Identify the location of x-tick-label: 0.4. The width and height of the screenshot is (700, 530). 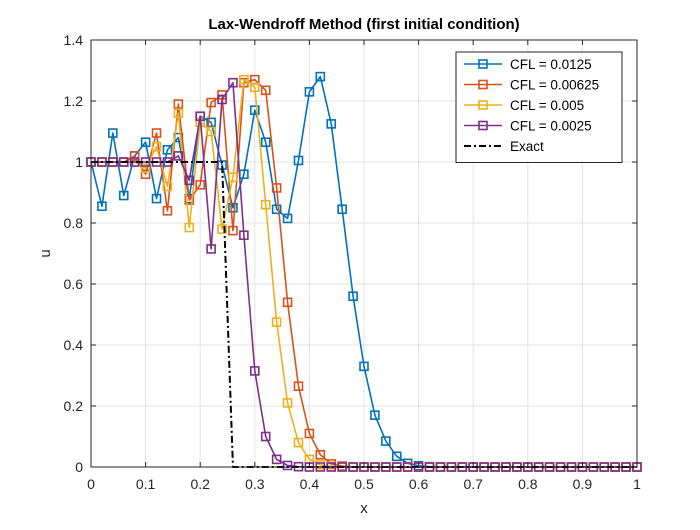
(310, 484).